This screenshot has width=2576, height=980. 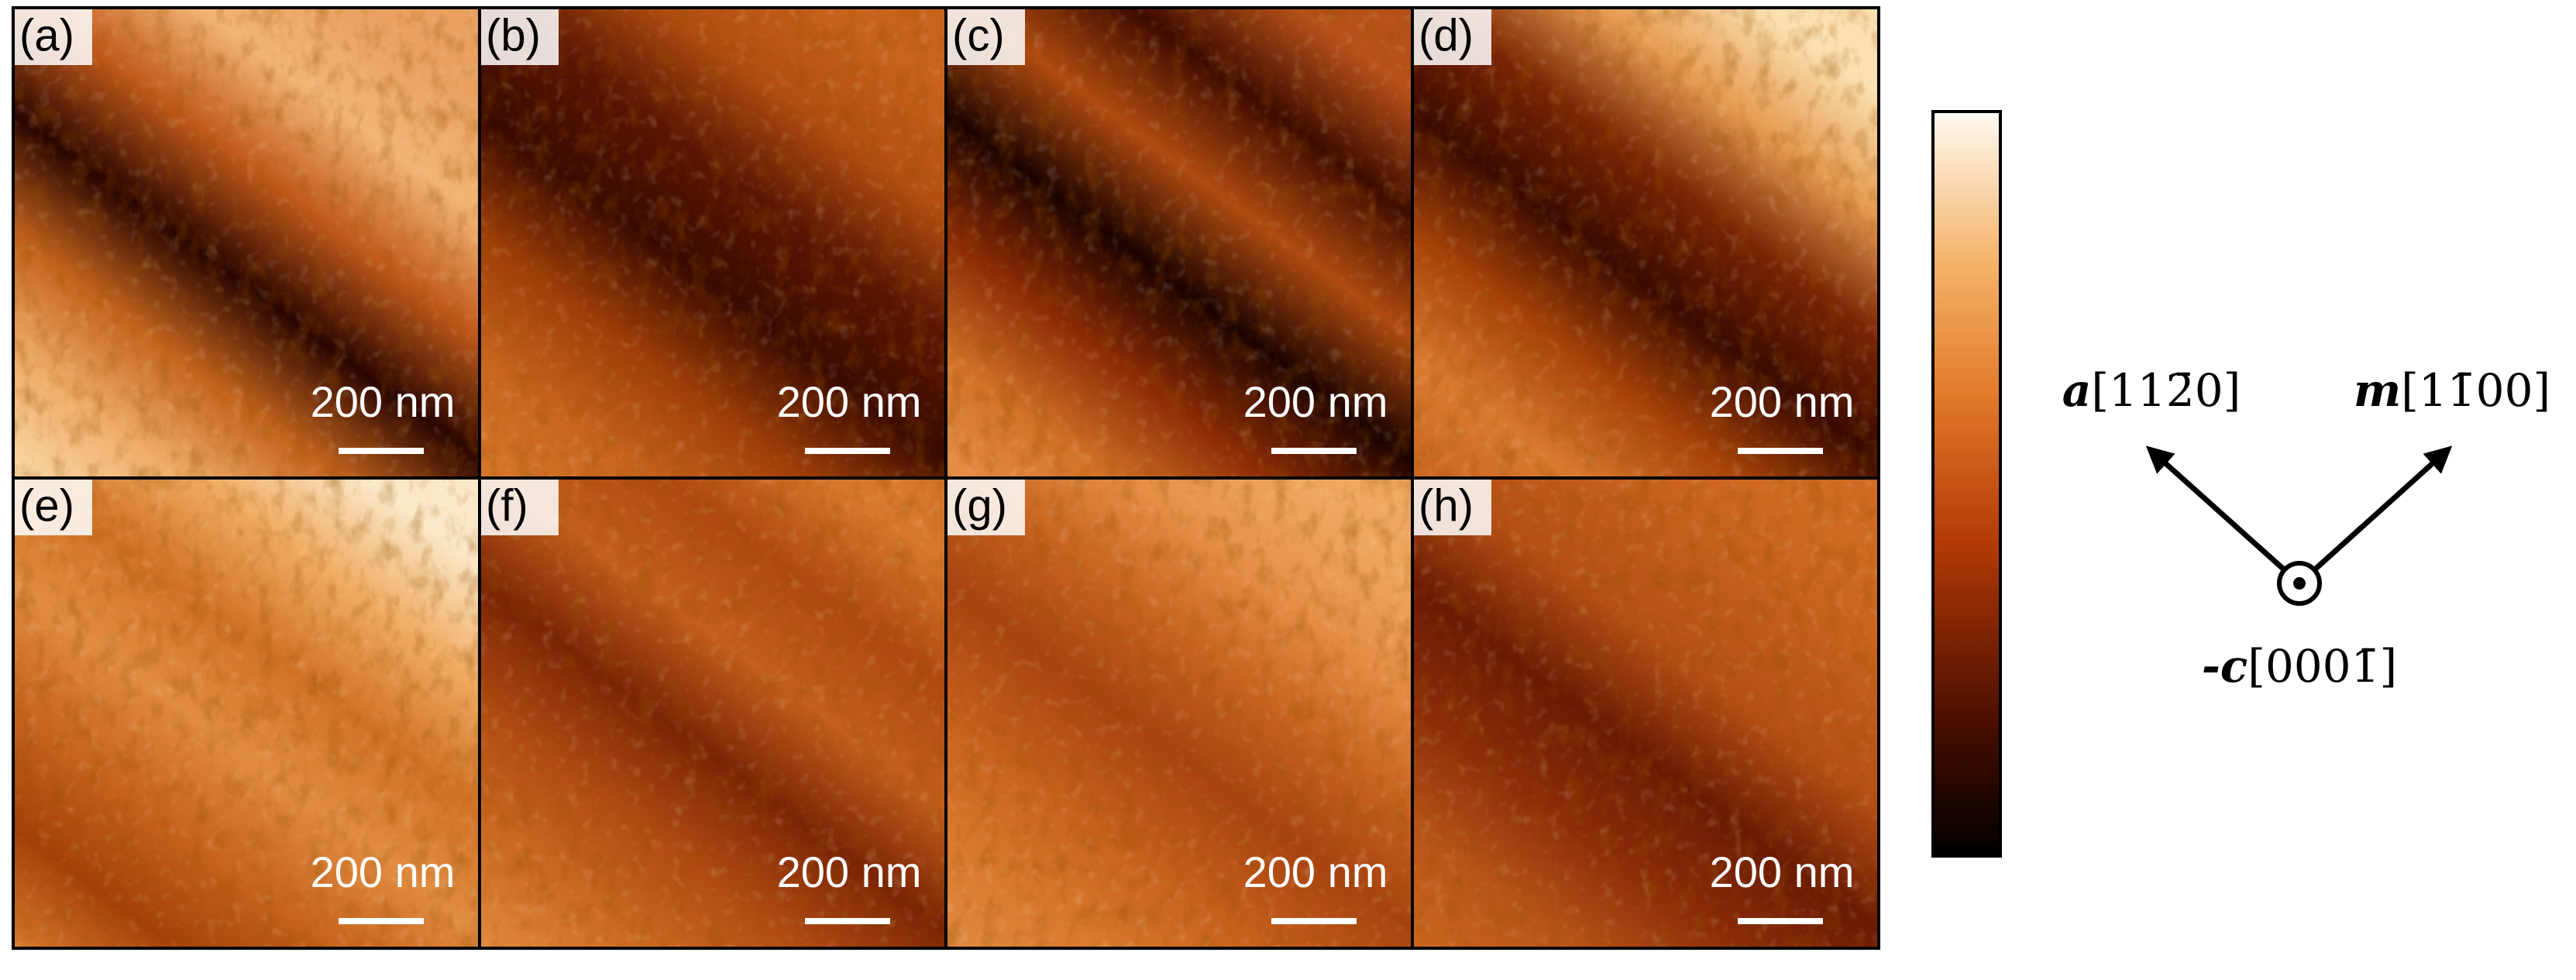 I want to click on panel-label: (a), so click(x=46, y=35).